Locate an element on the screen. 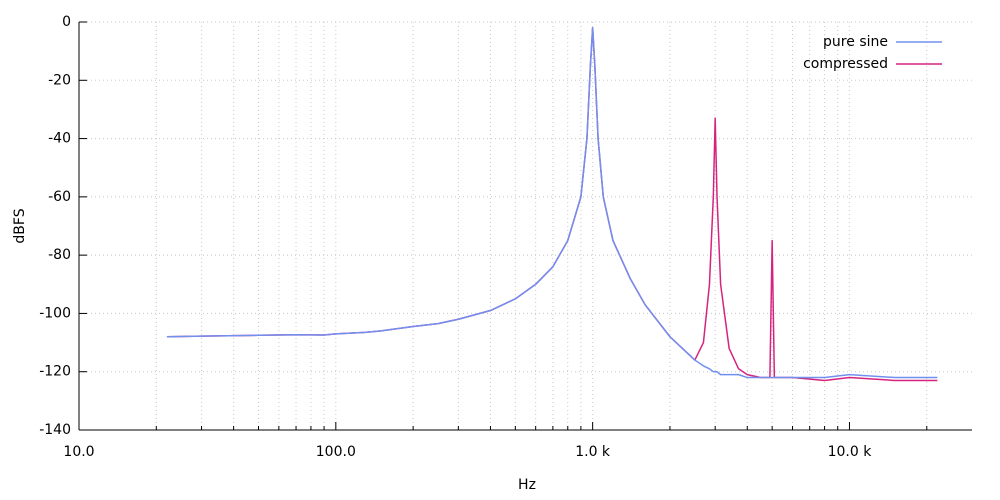 This screenshot has height=500, width=1000. y-tick-label: -20 is located at coordinates (59, 80).